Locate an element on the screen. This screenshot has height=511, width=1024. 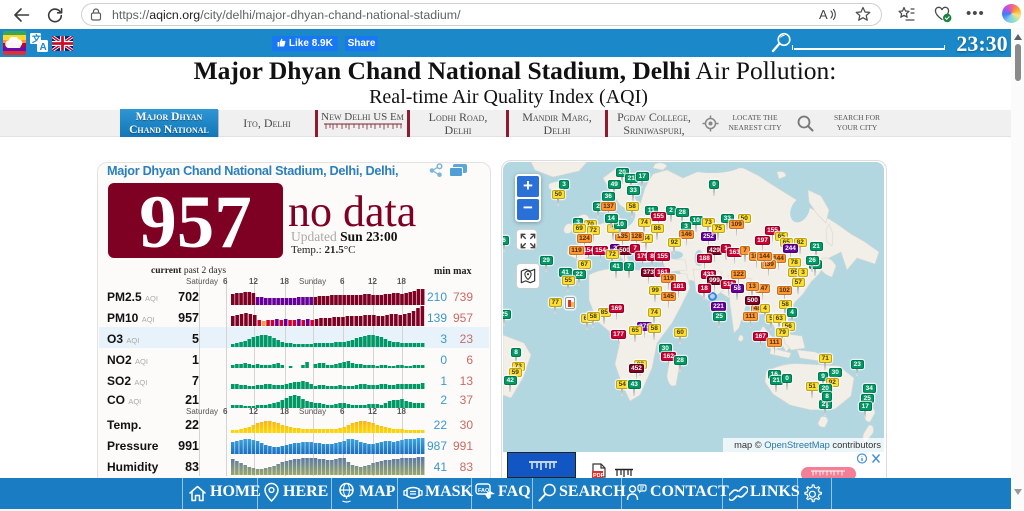
svg-text: PDF is located at coordinates (599, 475).